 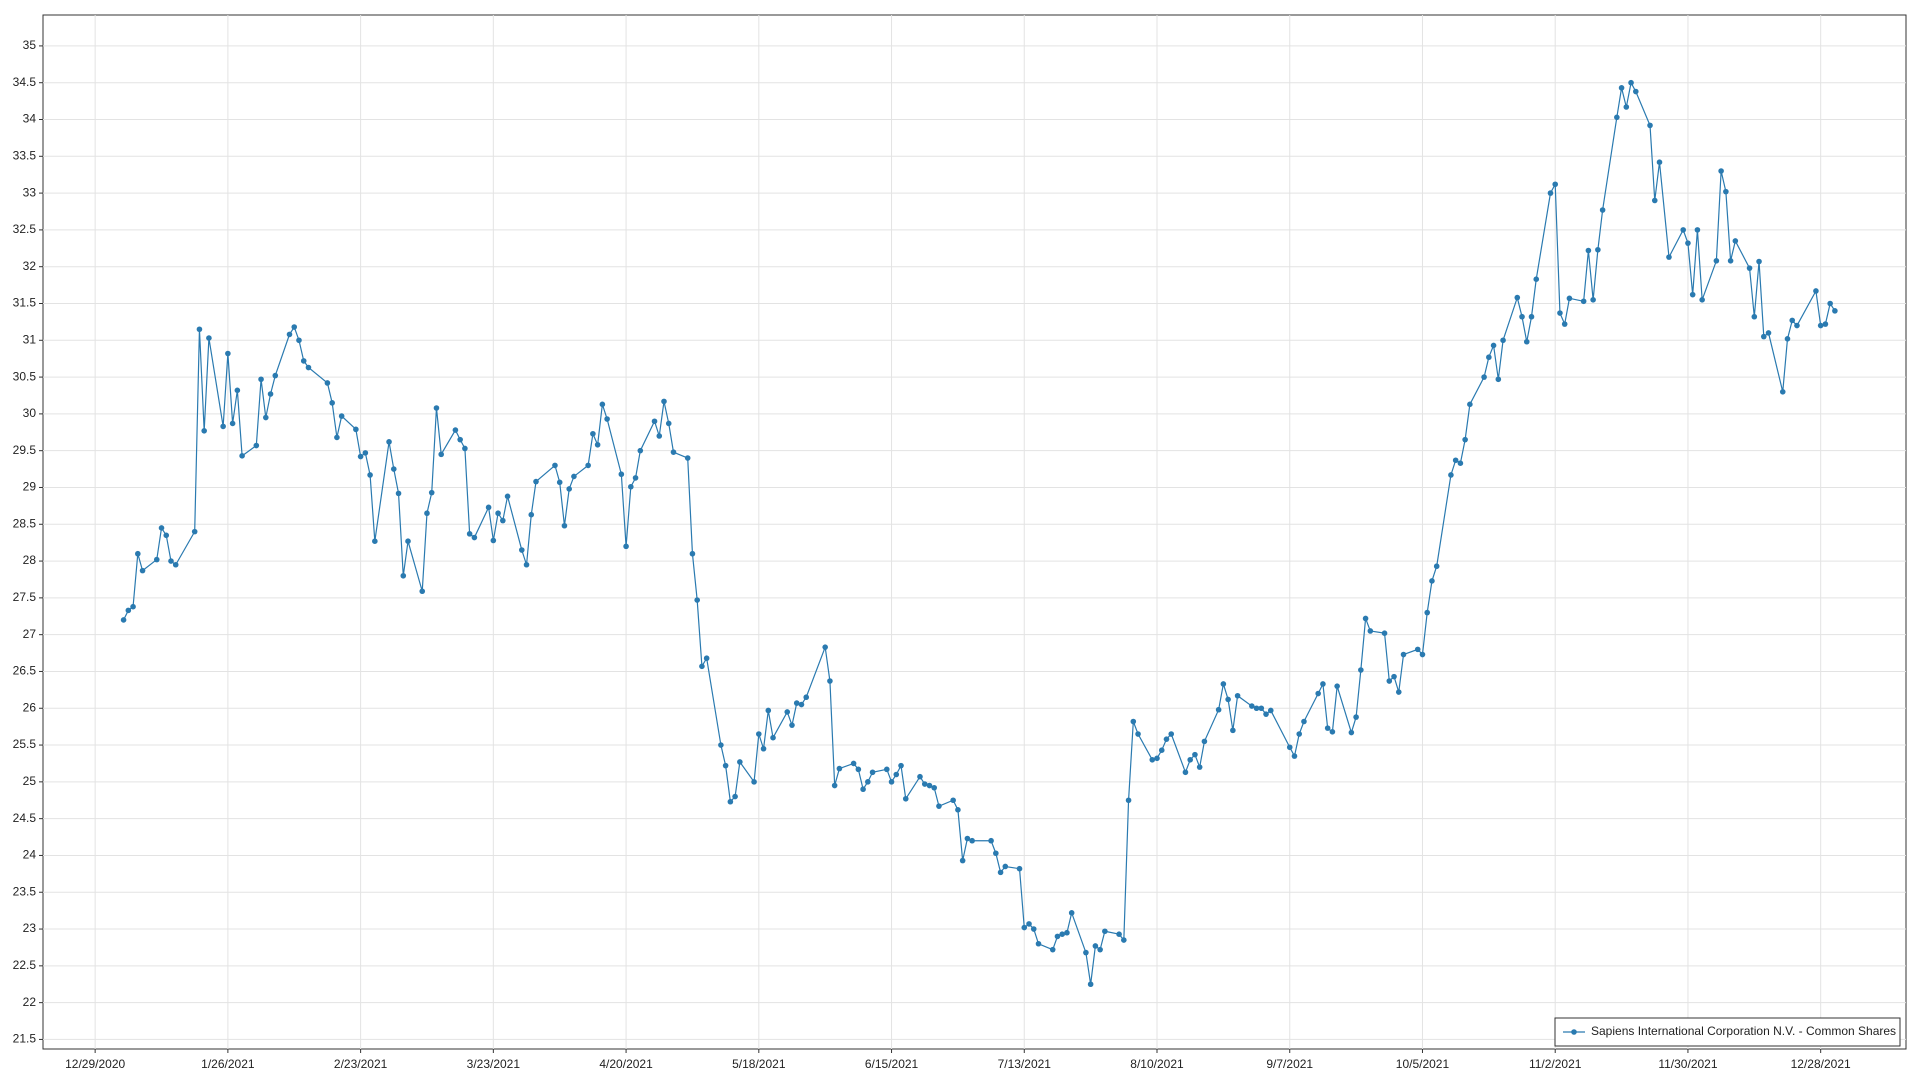 I want to click on x-tick-label: 7/13/2021, so click(x=1025, y=1064).